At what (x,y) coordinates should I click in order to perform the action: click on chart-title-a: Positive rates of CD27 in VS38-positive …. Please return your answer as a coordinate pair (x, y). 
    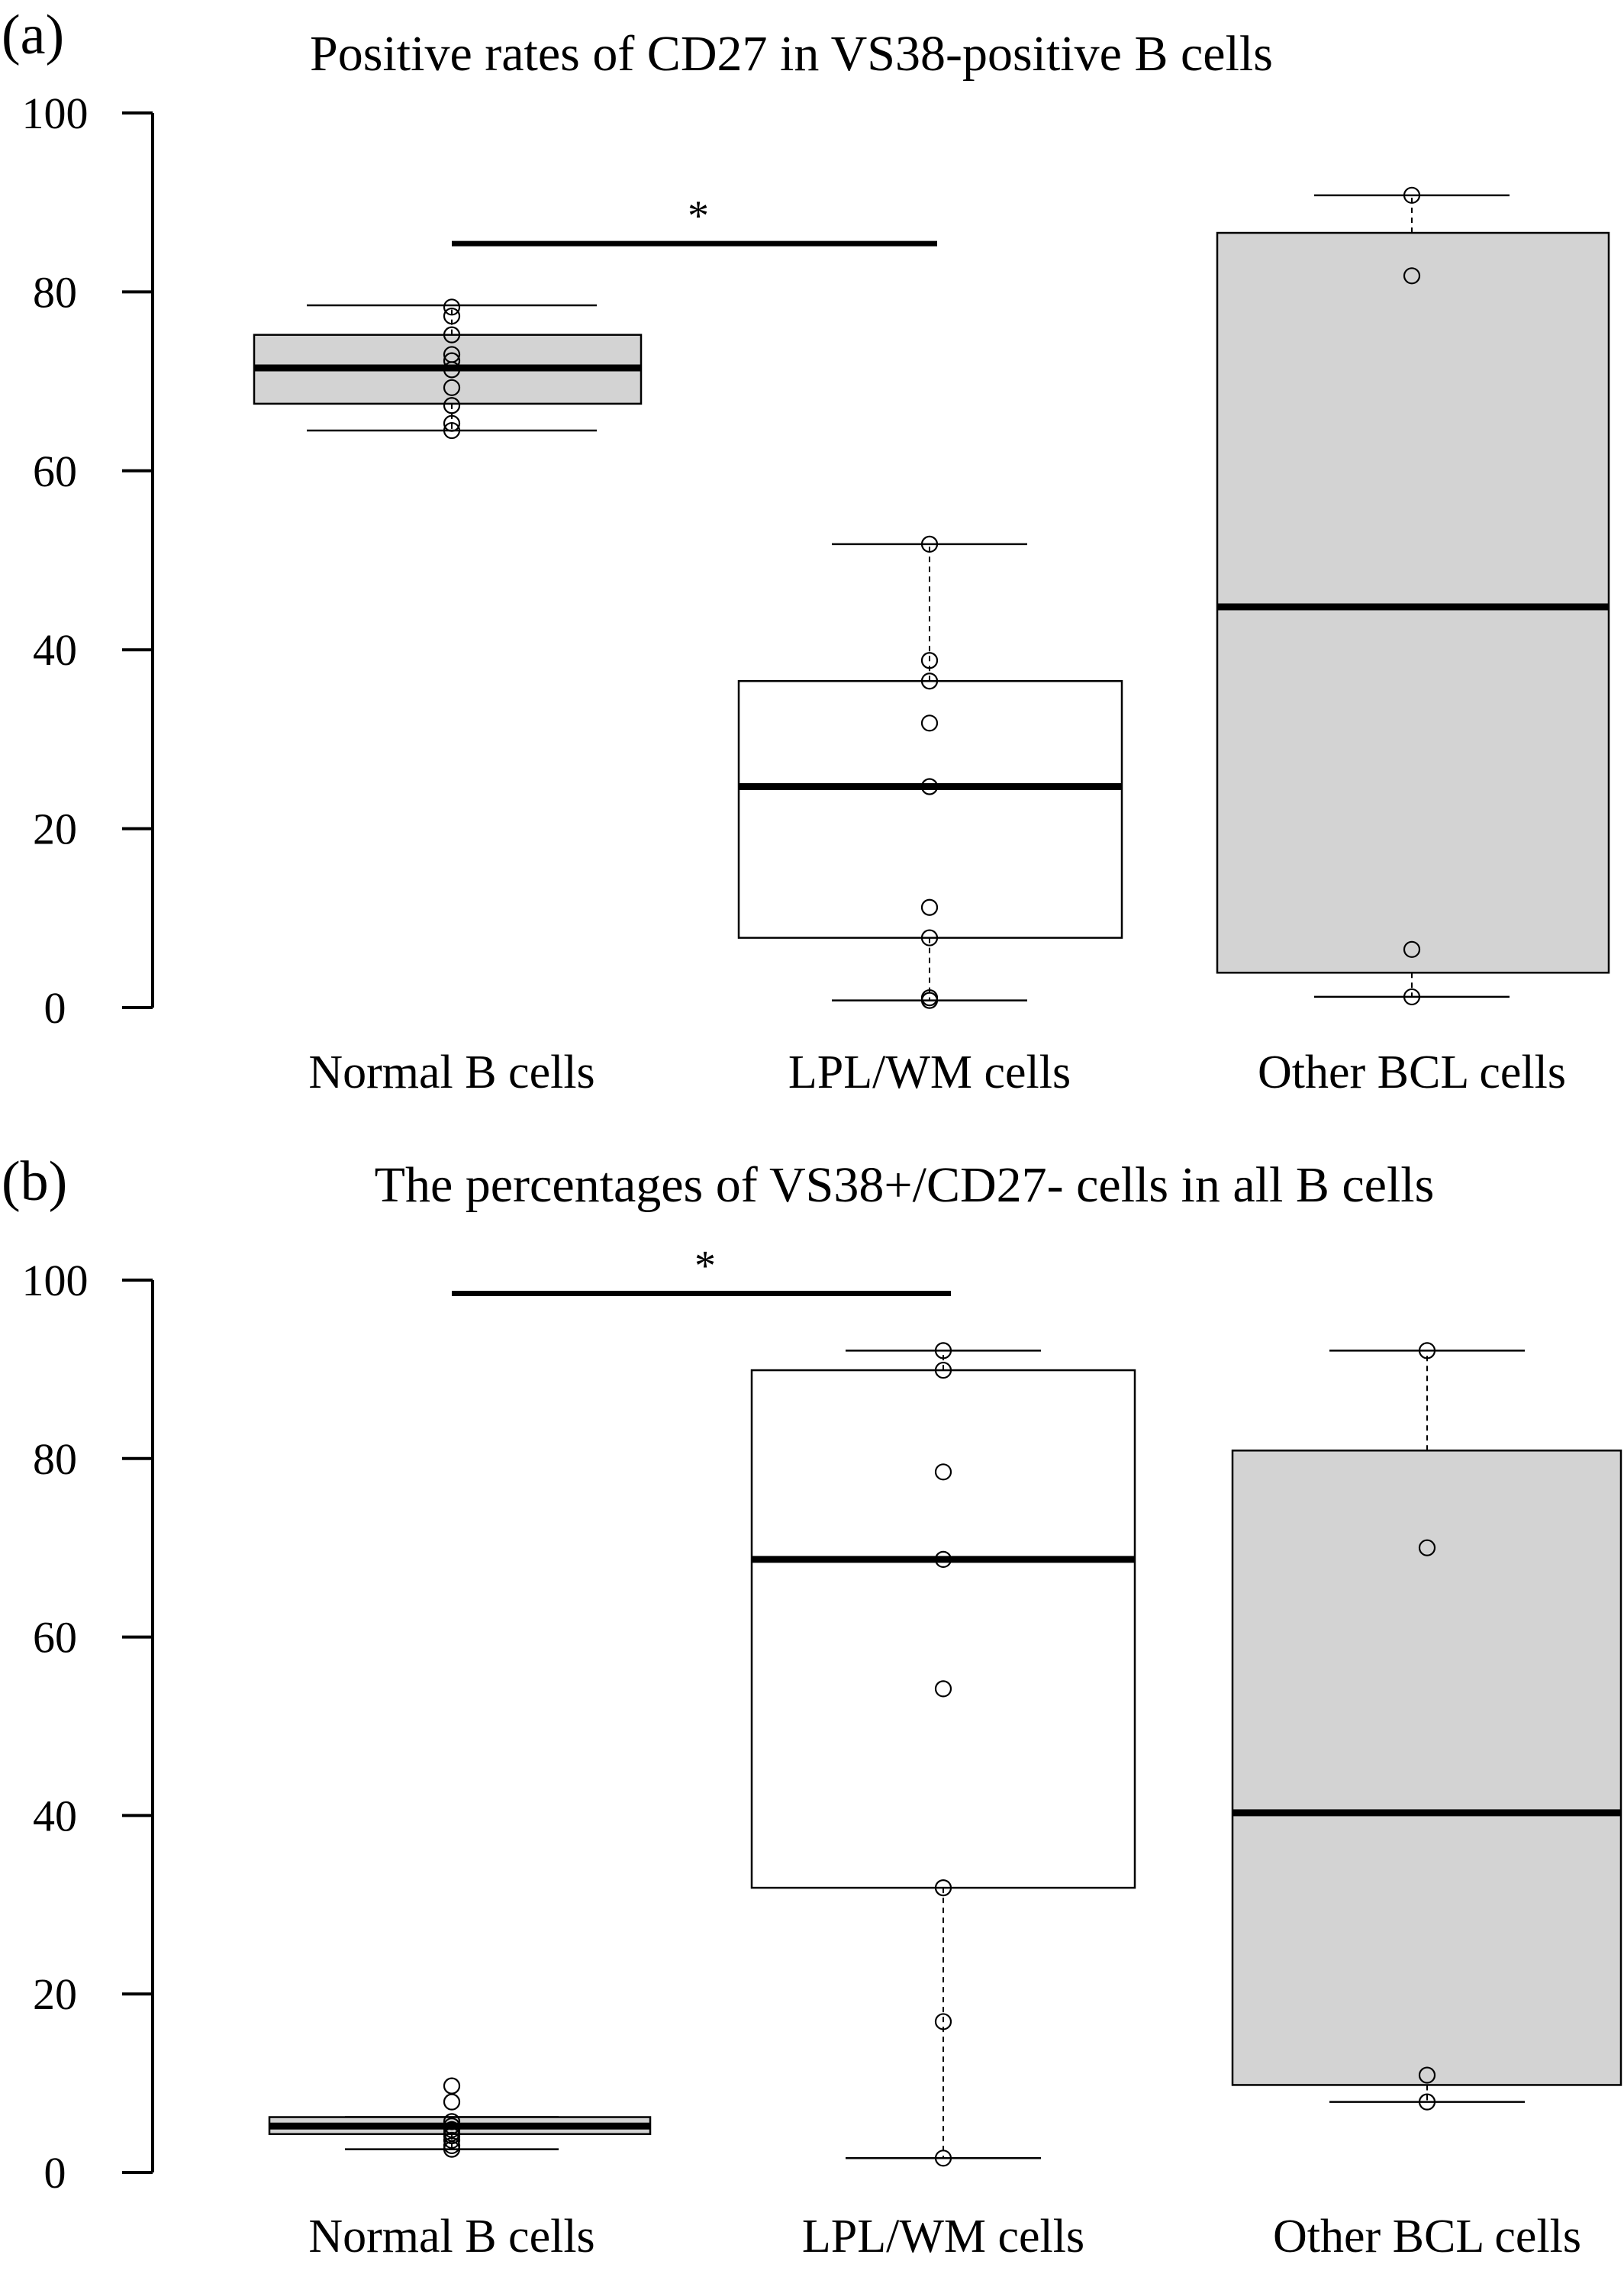
    Looking at the image, I should click on (792, 54).